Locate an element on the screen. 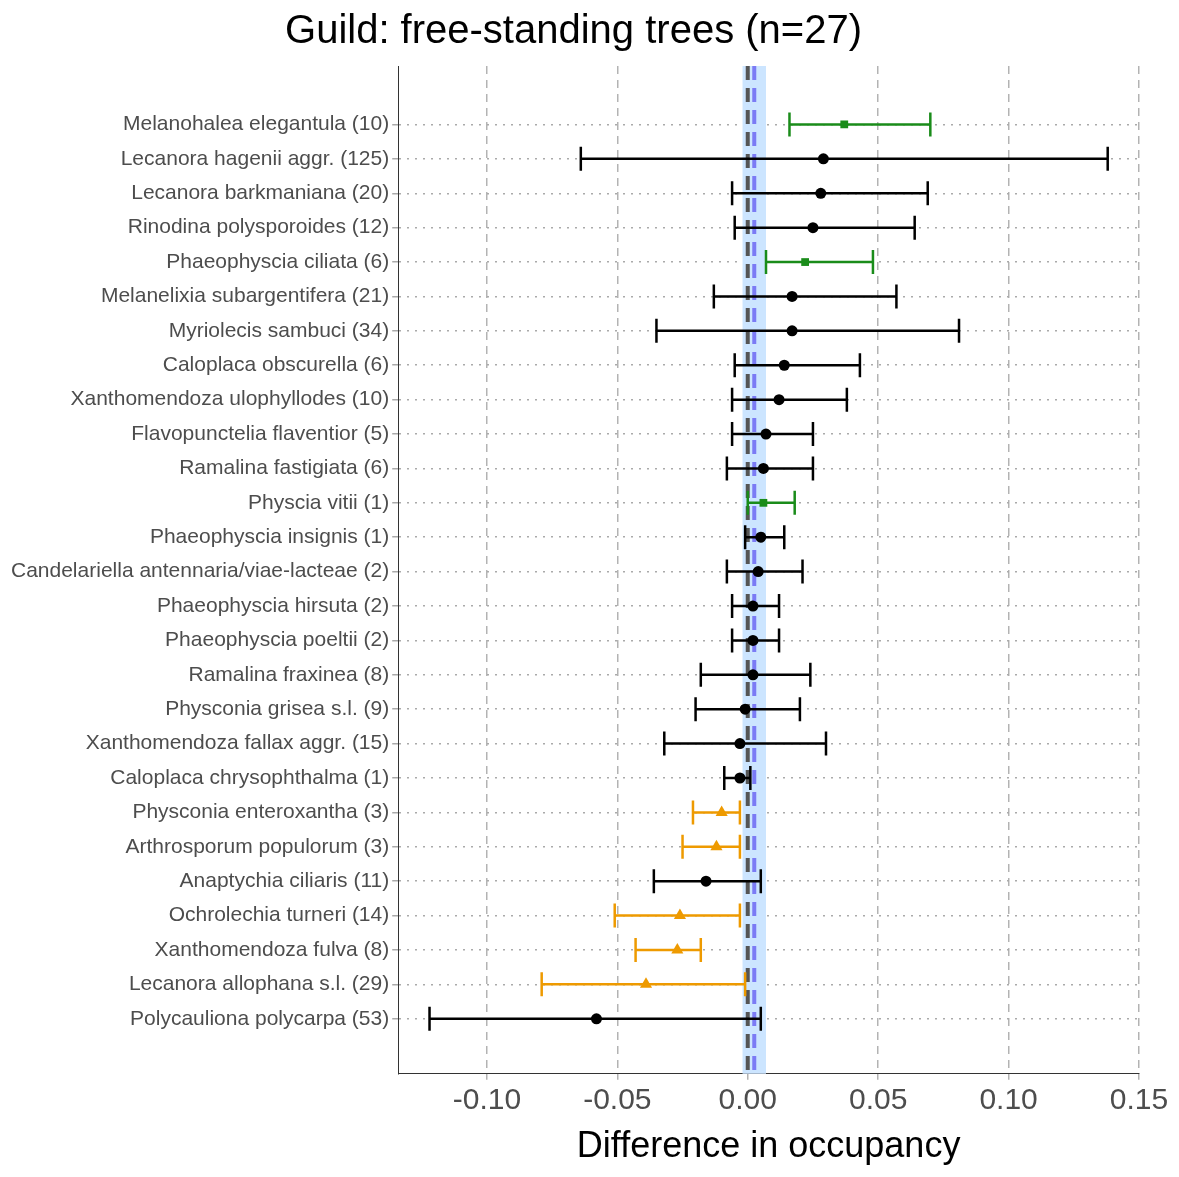  y-tick-label: Phaeophyscia poeltii (2) is located at coordinates (277, 639).